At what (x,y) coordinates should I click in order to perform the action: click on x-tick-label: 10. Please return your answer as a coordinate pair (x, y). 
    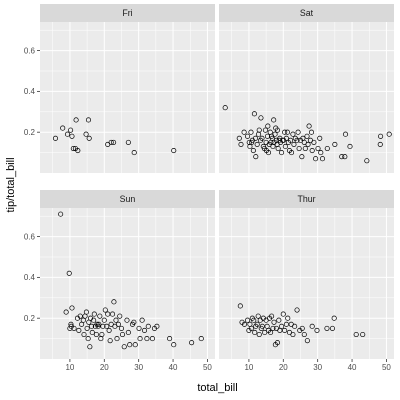
    Looking at the image, I should click on (69, 367).